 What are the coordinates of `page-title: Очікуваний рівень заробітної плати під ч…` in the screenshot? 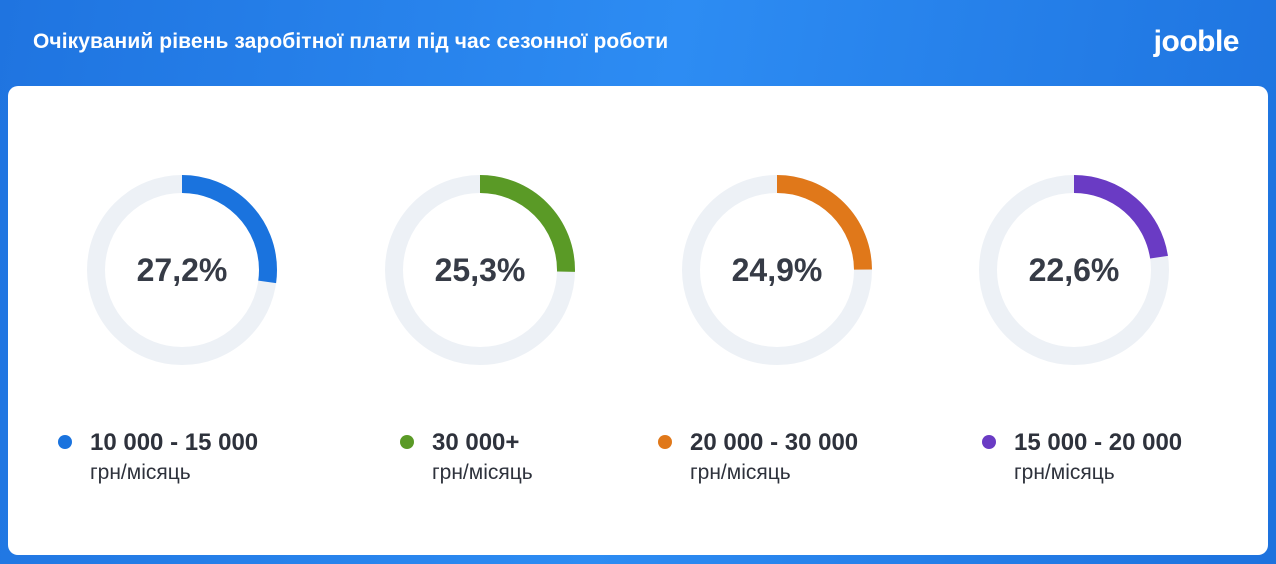 It's located at (351, 41).